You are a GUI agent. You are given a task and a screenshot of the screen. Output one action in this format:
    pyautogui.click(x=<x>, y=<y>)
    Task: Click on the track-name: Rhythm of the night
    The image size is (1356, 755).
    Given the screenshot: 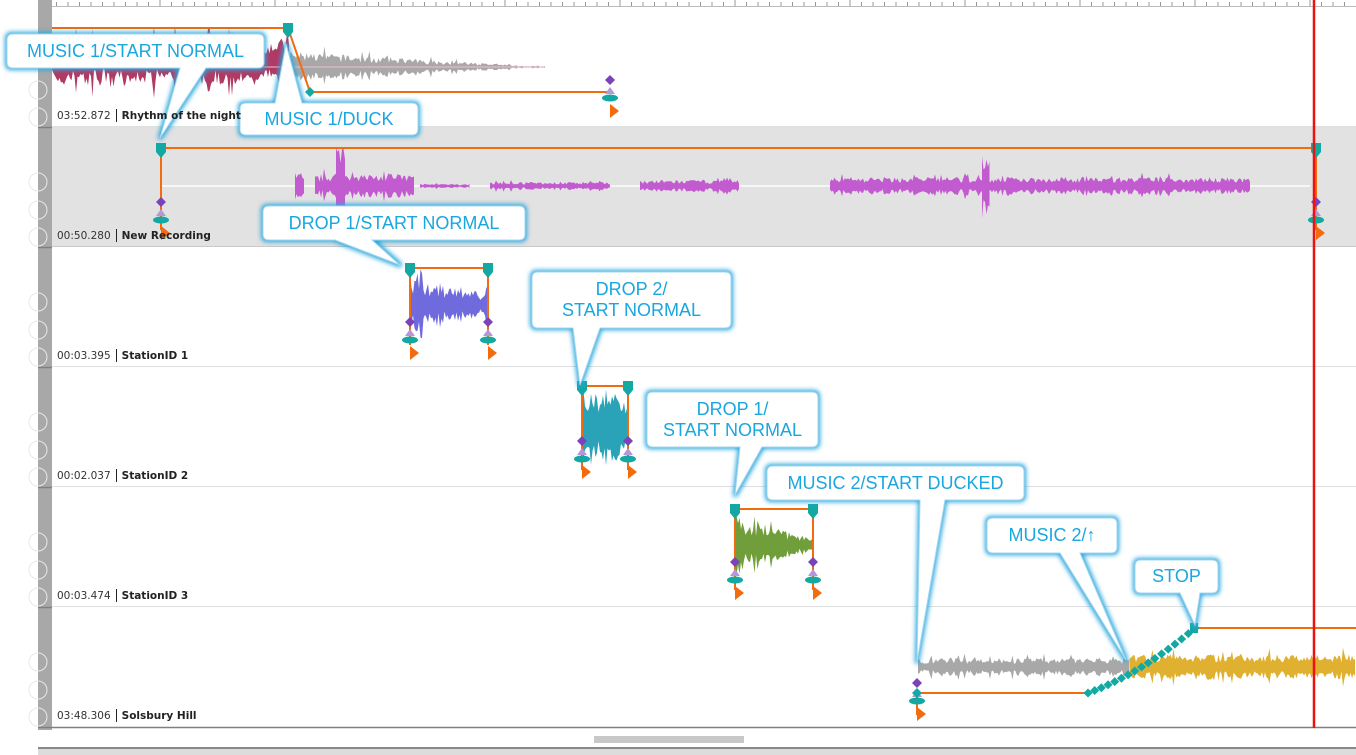 What is the action you would take?
    pyautogui.click(x=181, y=115)
    